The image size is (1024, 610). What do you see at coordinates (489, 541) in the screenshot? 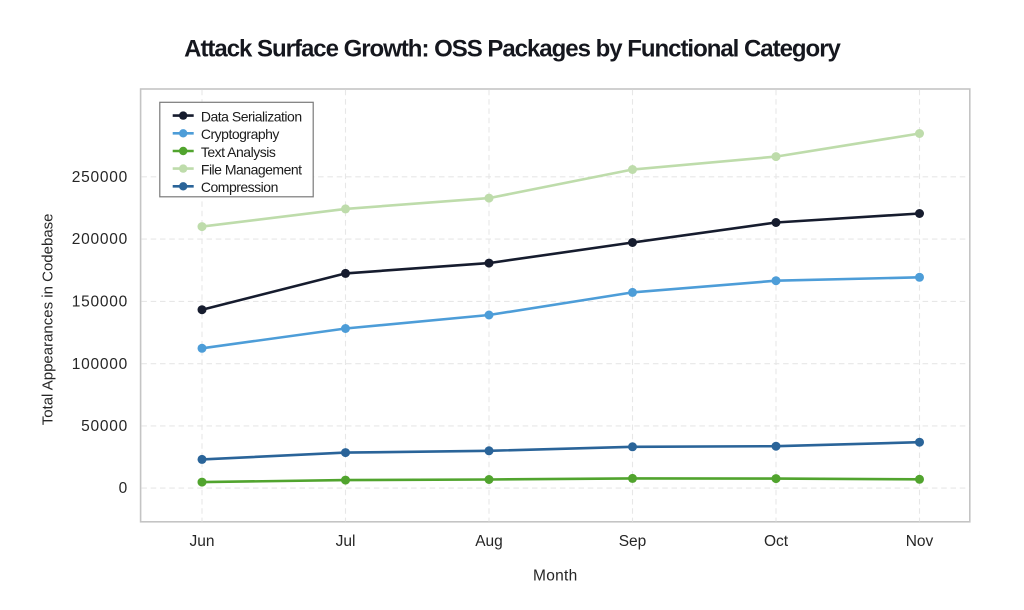
I see `svg-text: Aug` at bounding box center [489, 541].